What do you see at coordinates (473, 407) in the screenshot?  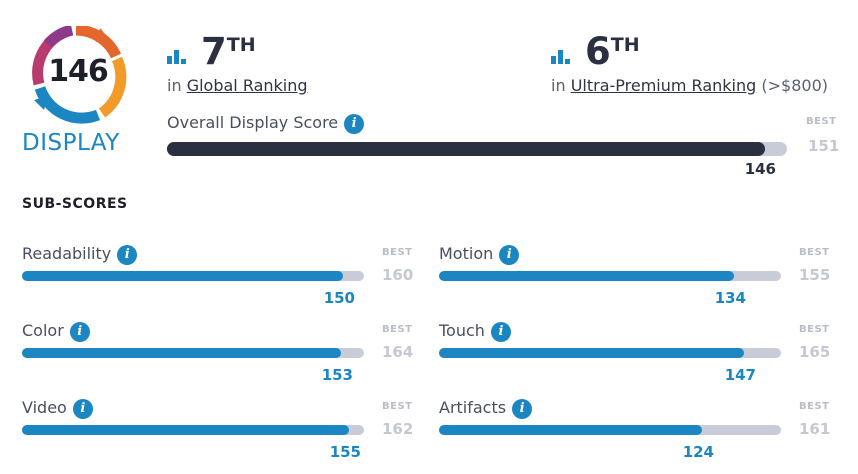 I see `subscore-name: Artifacts` at bounding box center [473, 407].